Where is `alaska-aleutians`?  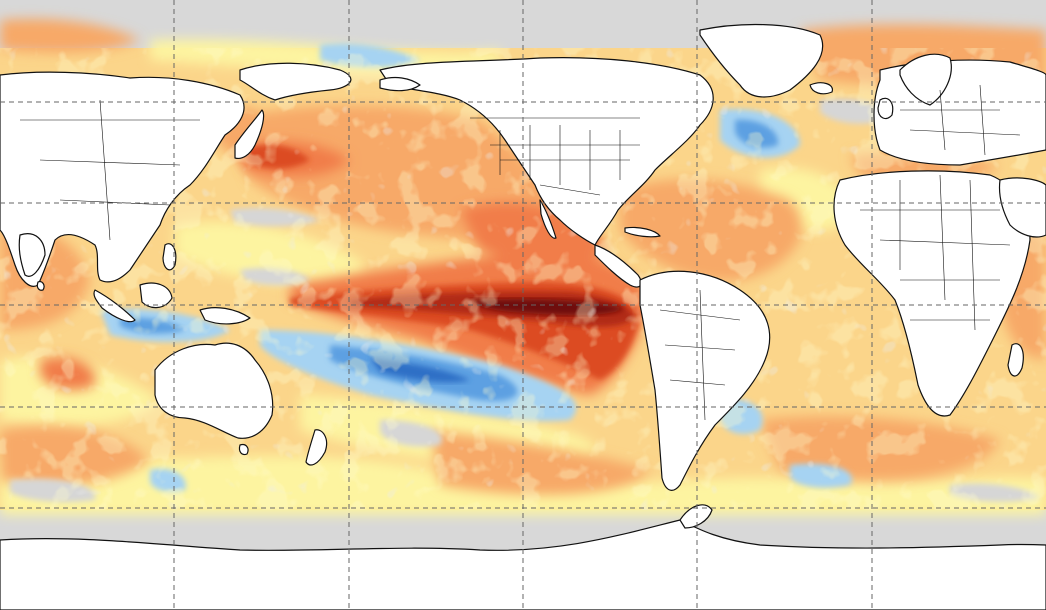 alaska-aleutians is located at coordinates (400, 84).